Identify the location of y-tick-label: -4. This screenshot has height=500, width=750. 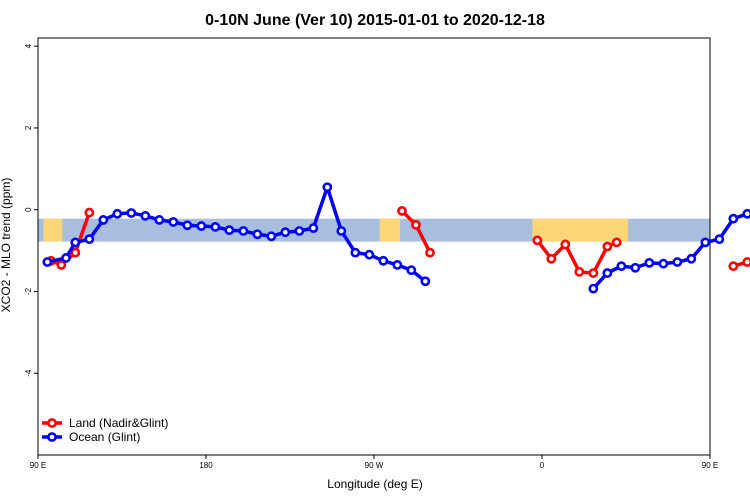
(28, 373).